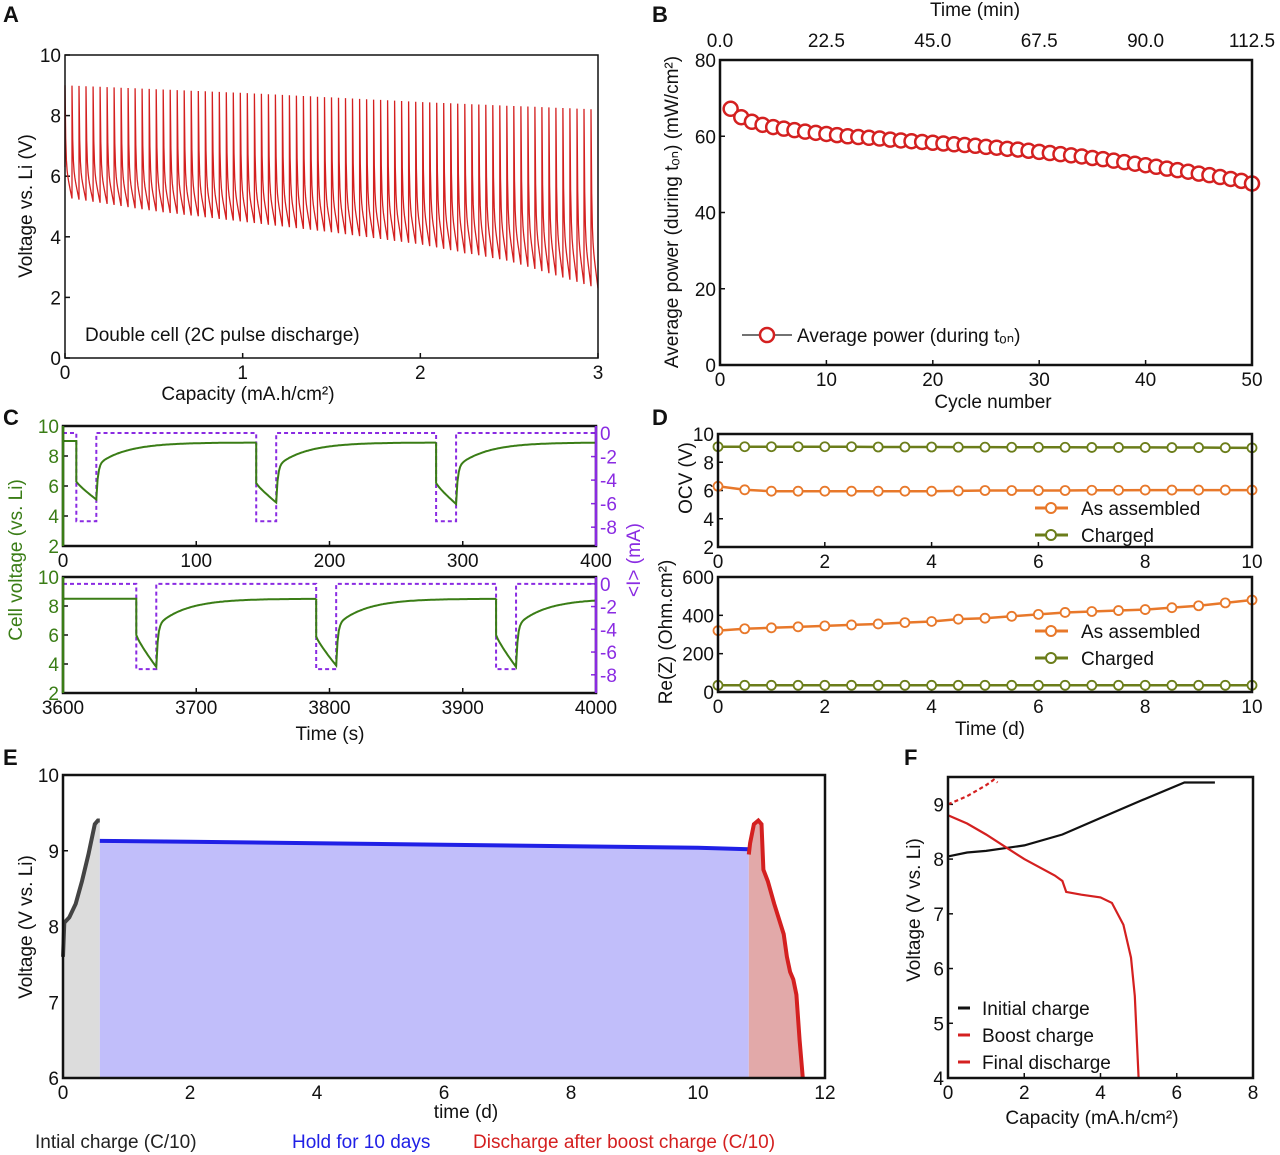 This screenshot has height=1155, width=1280. I want to click on pulse-discharge-curve, so click(331, 187).